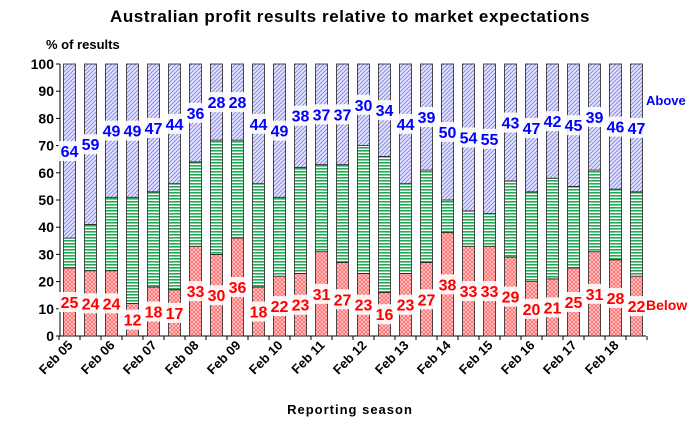 The image size is (700, 424). Describe the element at coordinates (259, 313) in the screenshot. I see `data-label-below: 18` at that location.